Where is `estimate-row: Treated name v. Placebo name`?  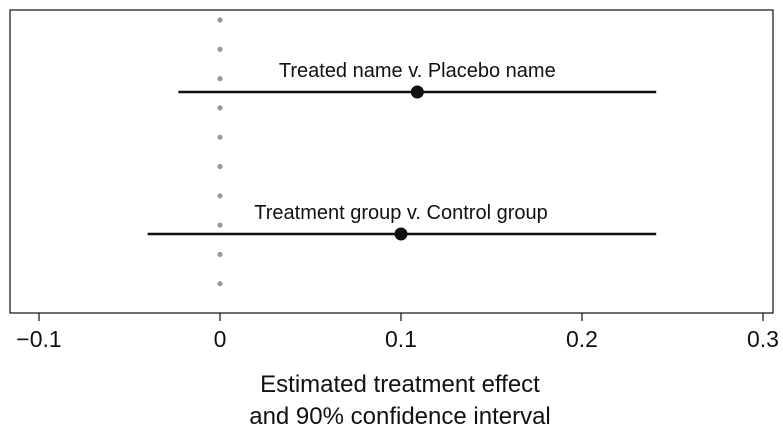
estimate-row: Treated name v. Placebo name is located at coordinates (417, 79).